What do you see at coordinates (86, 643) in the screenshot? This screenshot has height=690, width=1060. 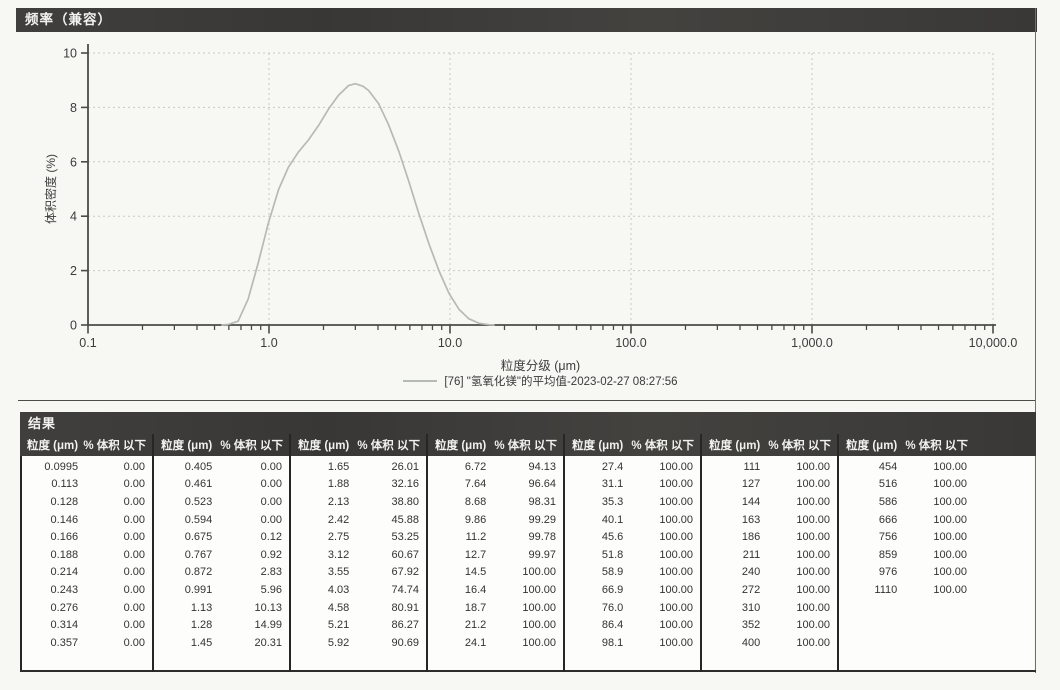 I see `table-row: 0.357 0.00` at bounding box center [86, 643].